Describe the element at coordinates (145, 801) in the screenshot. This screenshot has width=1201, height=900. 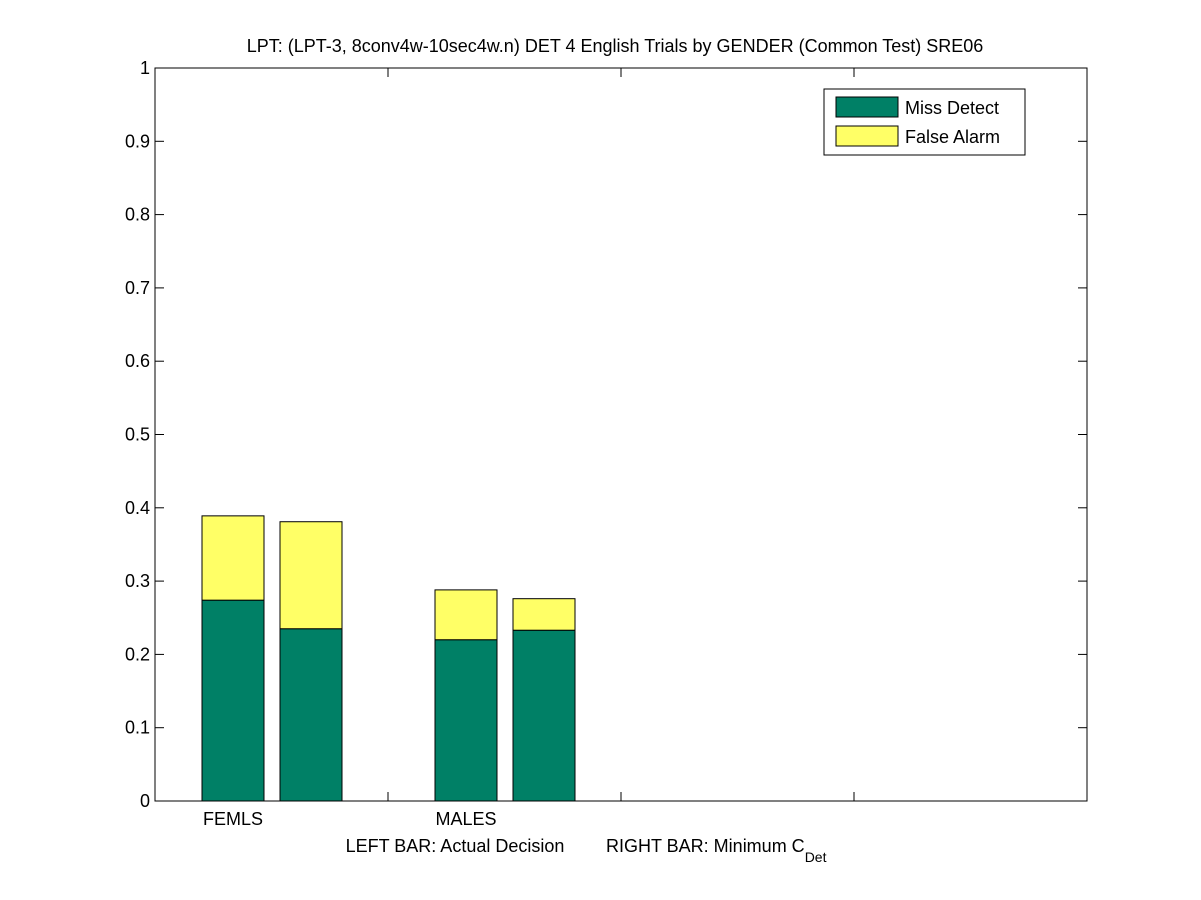
I see `y-tick-label: 0` at that location.